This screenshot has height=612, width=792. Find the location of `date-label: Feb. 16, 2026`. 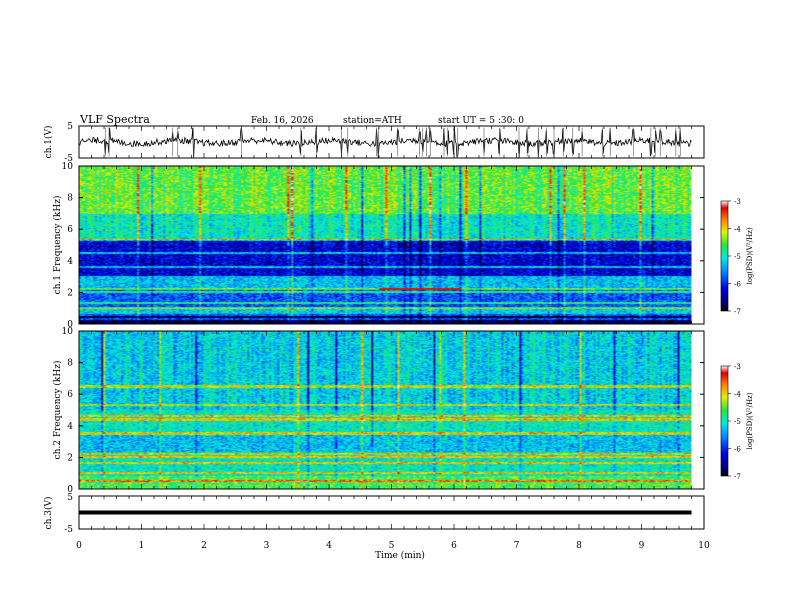

date-label: Feb. 16, 2026 is located at coordinates (282, 121).